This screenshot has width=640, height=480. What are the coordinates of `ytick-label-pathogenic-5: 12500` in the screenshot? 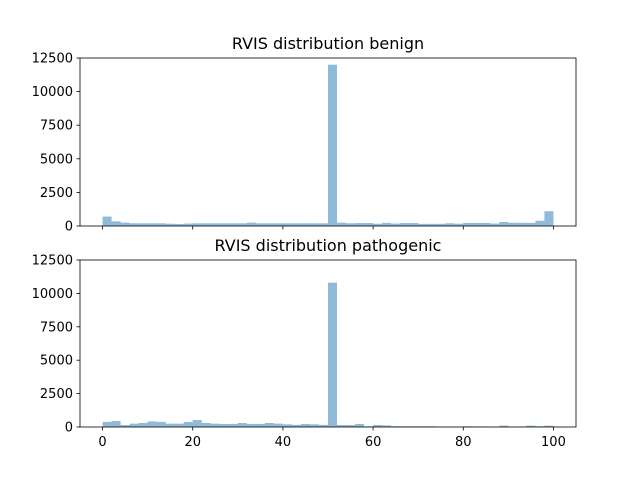 It's located at (52, 261).